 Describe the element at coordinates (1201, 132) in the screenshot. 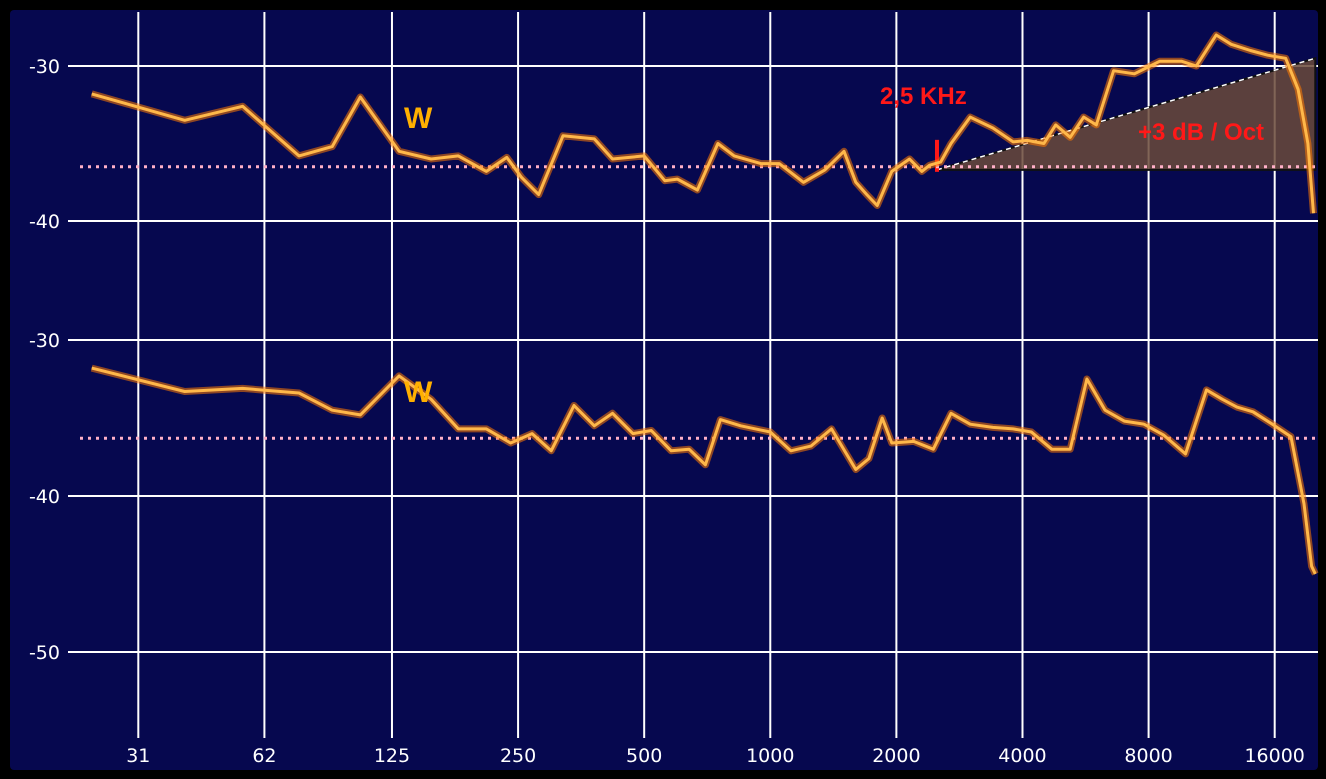

I see `annotation-slope: +3 dB / Oct` at that location.